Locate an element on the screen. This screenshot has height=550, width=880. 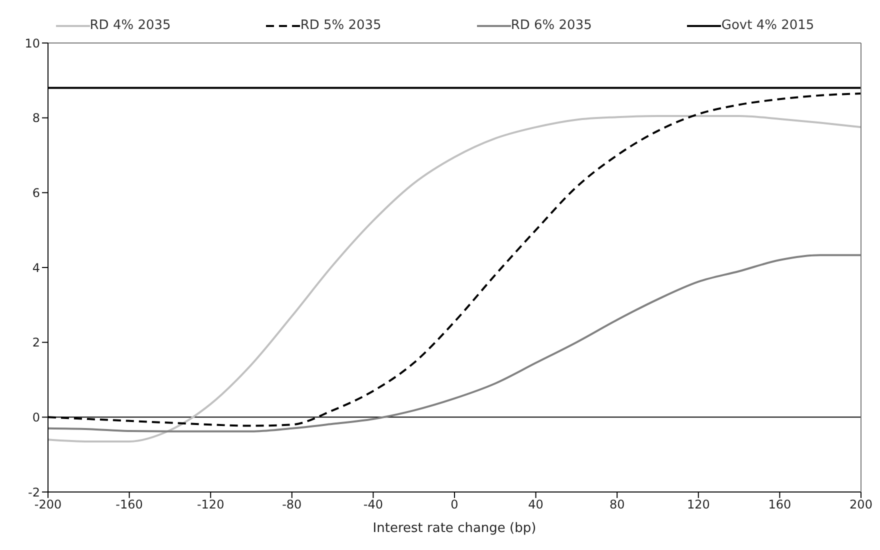
y-tick-label: 10 is located at coordinates (32, 43).